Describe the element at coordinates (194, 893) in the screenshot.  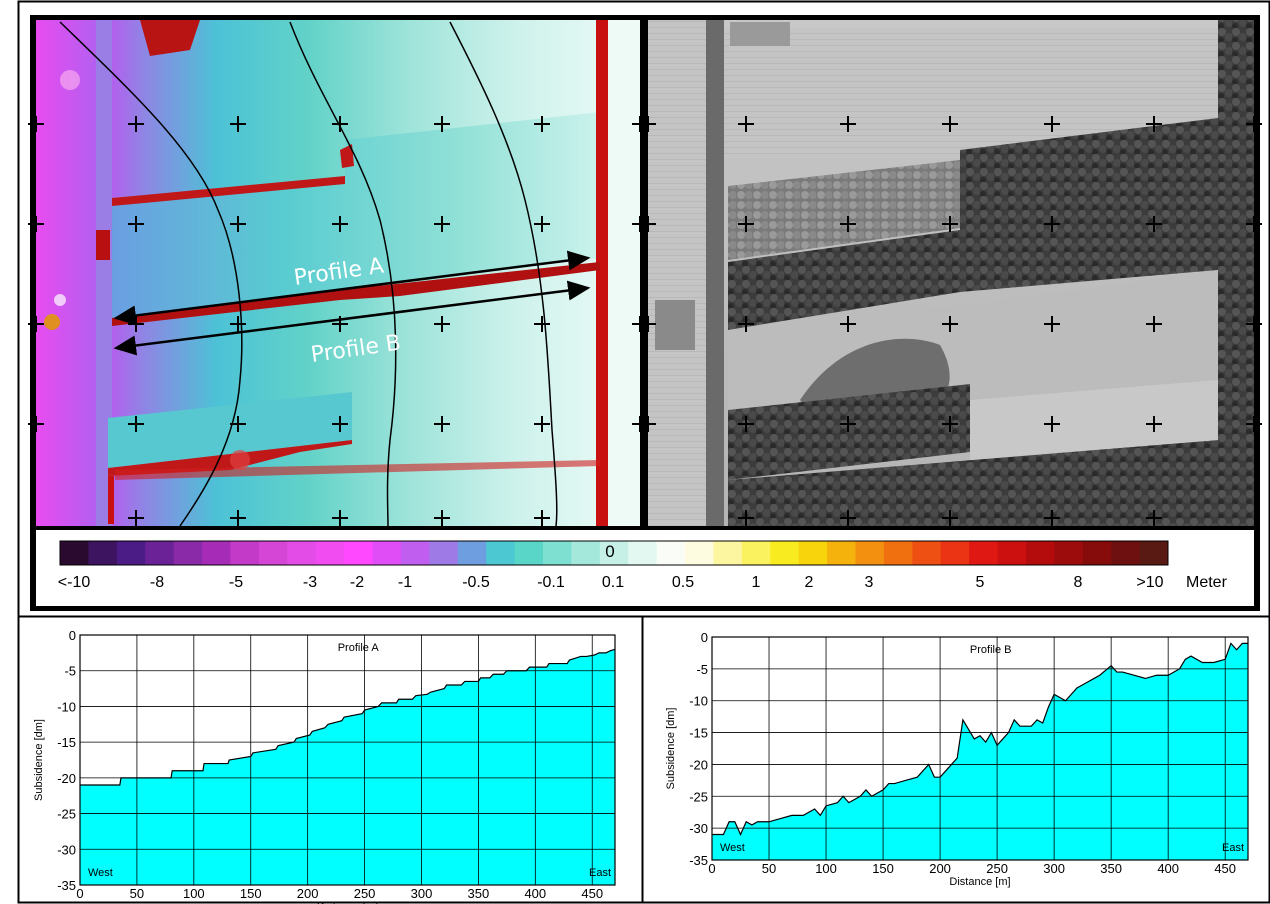
I see `x-tick-label: 100` at that location.